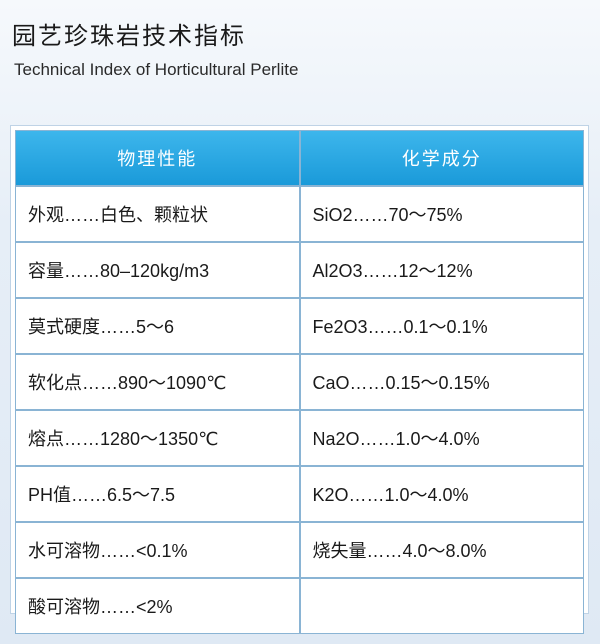 The width and height of the screenshot is (600, 644). I want to click on table-row: 酸可溶物……<2%, so click(299, 606).